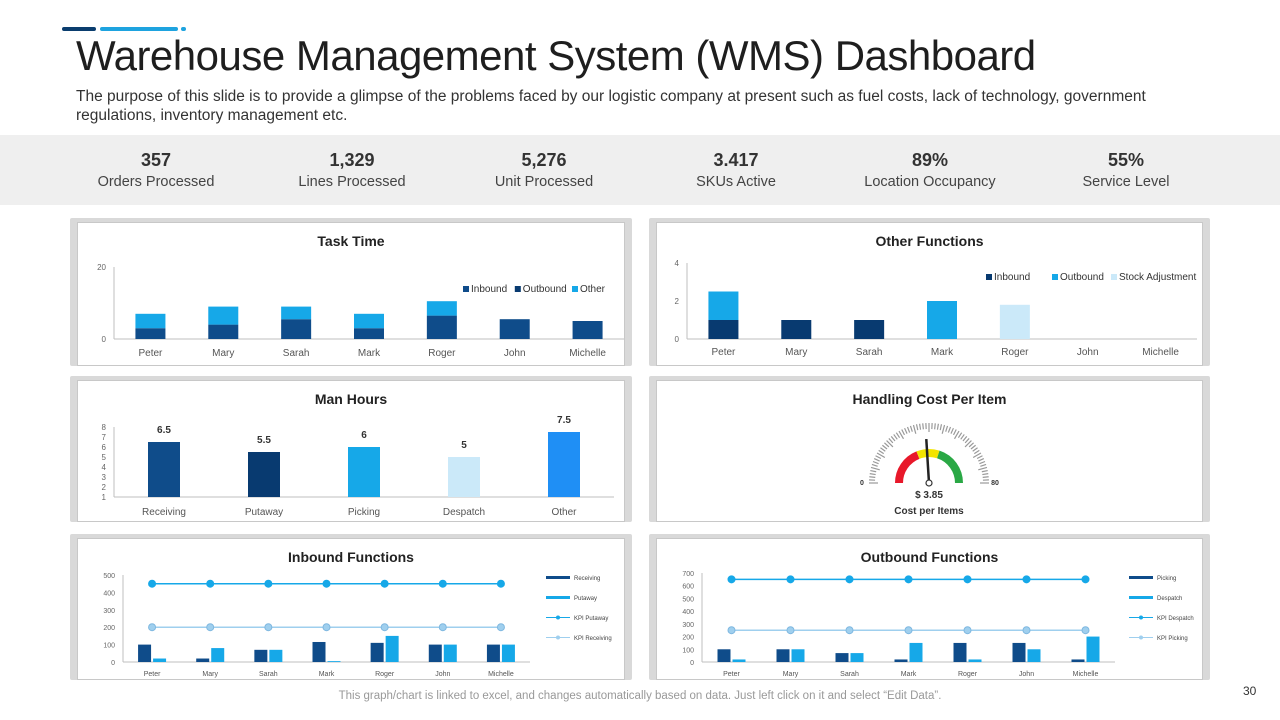  What do you see at coordinates (907, 467) in the screenshot?
I see `gauge-band-red` at bounding box center [907, 467].